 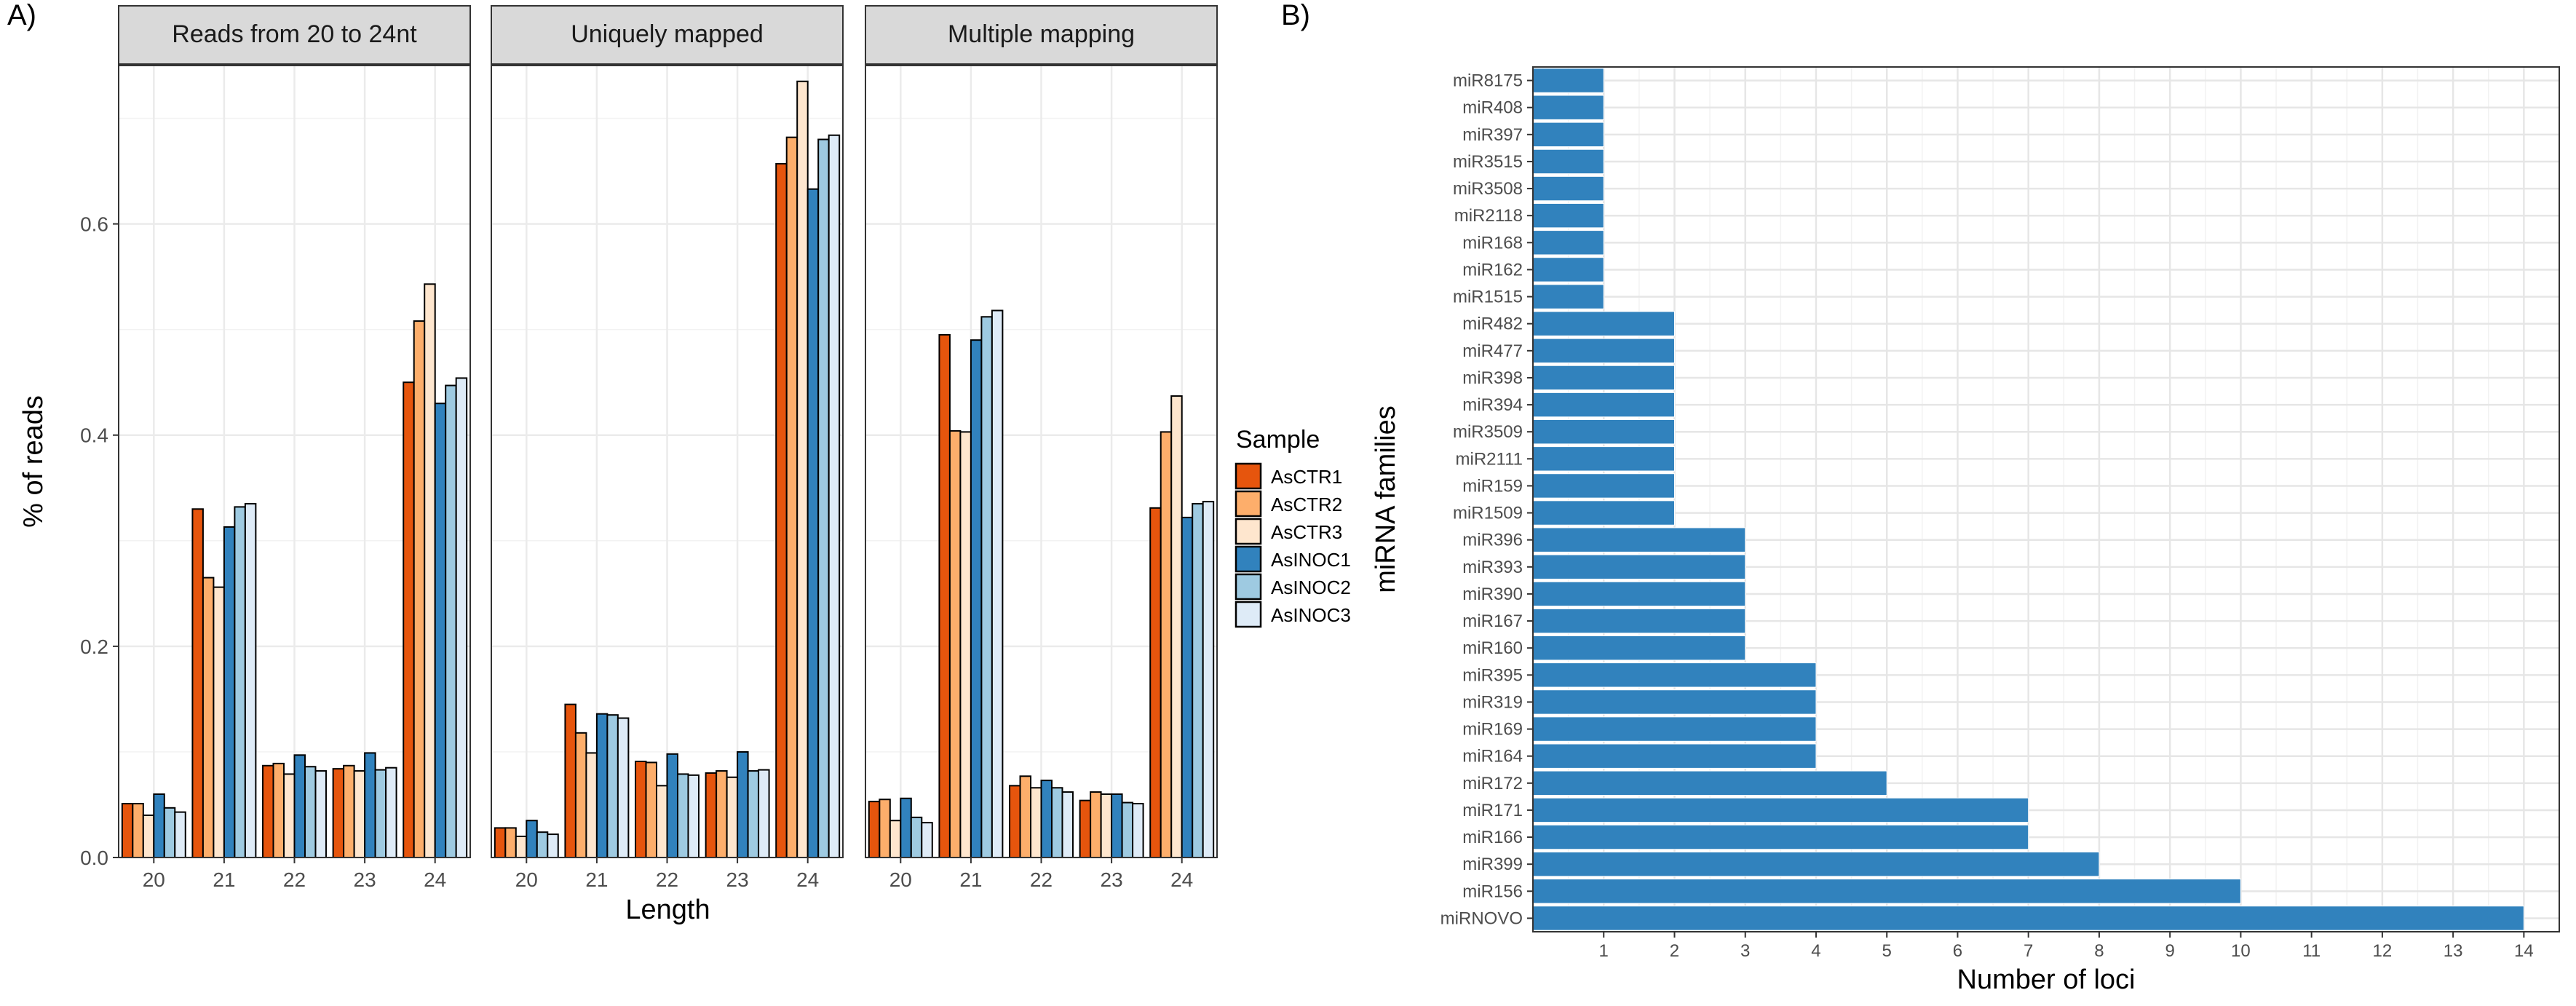 What do you see at coordinates (1488, 432) in the screenshot?
I see `y-tick-label: miR3509` at bounding box center [1488, 432].